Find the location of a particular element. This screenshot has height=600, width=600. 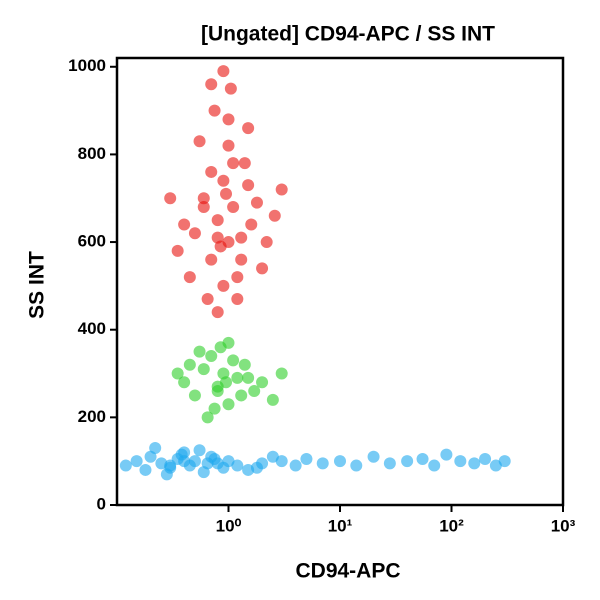

x-tick-label: 10² is located at coordinates (451, 525).